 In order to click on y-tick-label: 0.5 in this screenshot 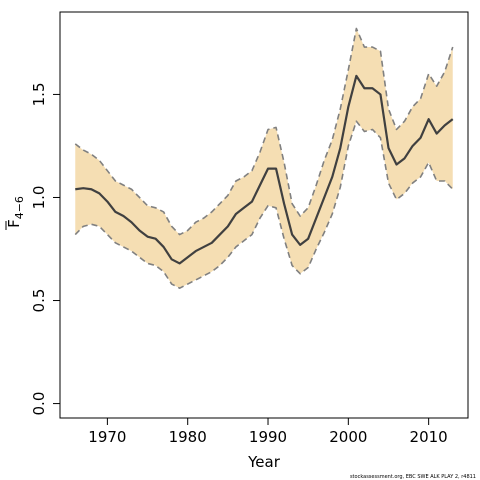, I will do `click(39, 301)`.